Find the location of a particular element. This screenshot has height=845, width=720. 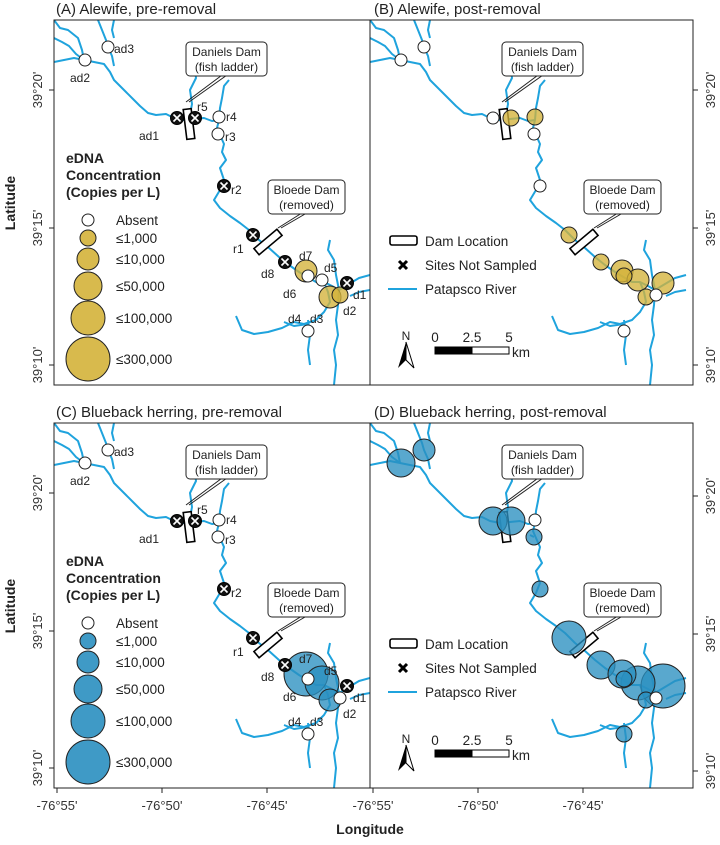

not-sampled-legend-symbol is located at coordinates (403, 668).